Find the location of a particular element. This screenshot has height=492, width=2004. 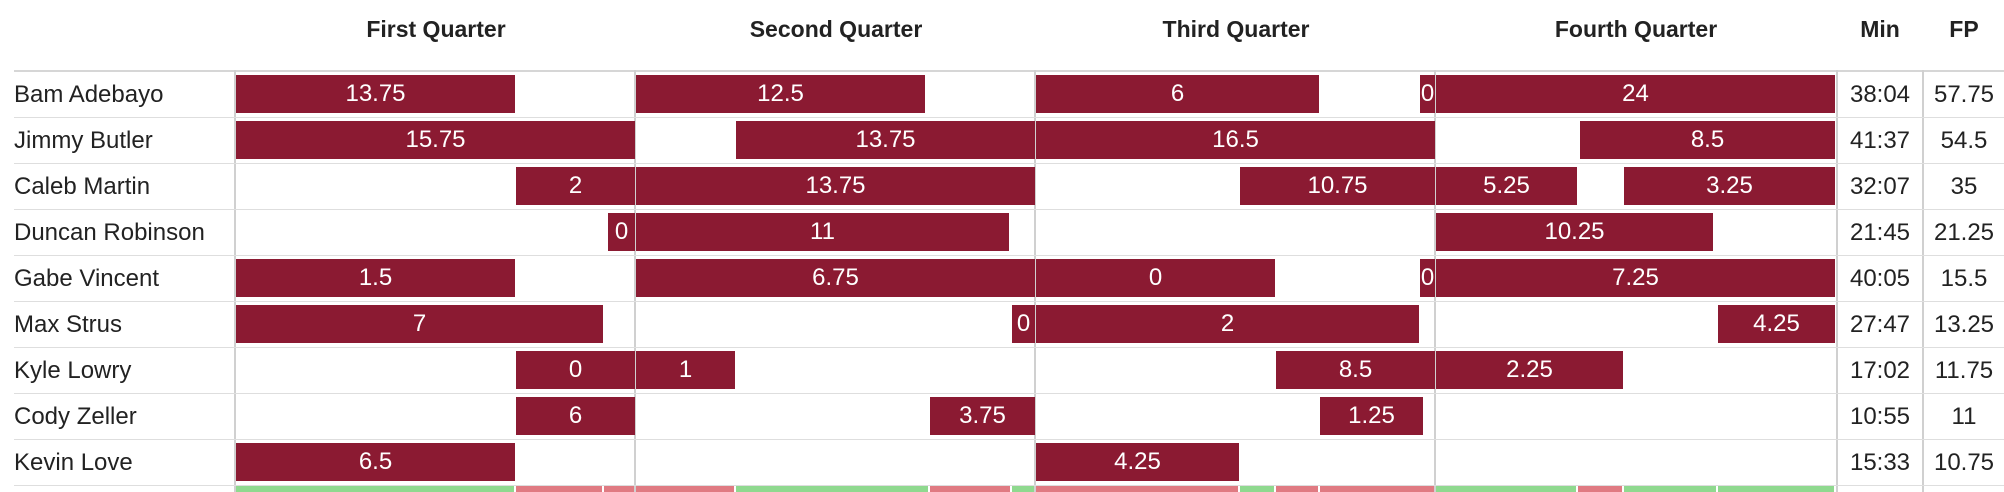

player-name: Gabe Vincent is located at coordinates (86, 278).